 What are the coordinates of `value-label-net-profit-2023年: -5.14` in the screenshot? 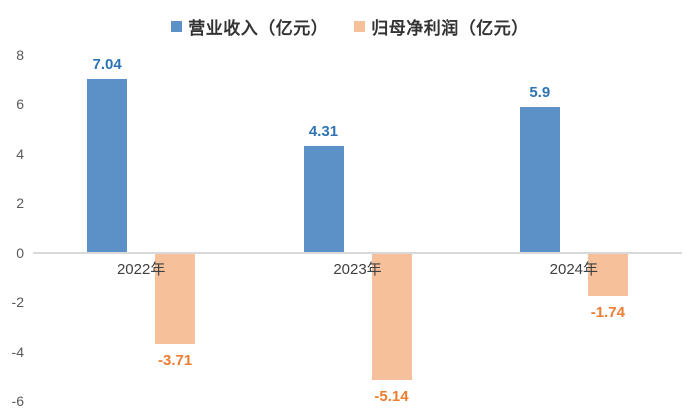 It's located at (391, 396).